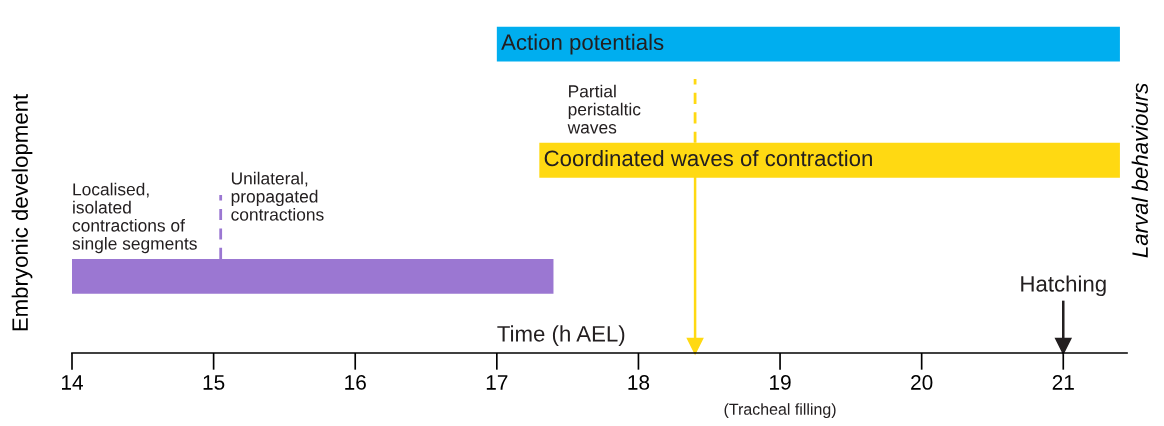 The image size is (1164, 426). Describe the element at coordinates (277, 196) in the screenshot. I see `annotation: Unilateral, propagated contractions` at that location.